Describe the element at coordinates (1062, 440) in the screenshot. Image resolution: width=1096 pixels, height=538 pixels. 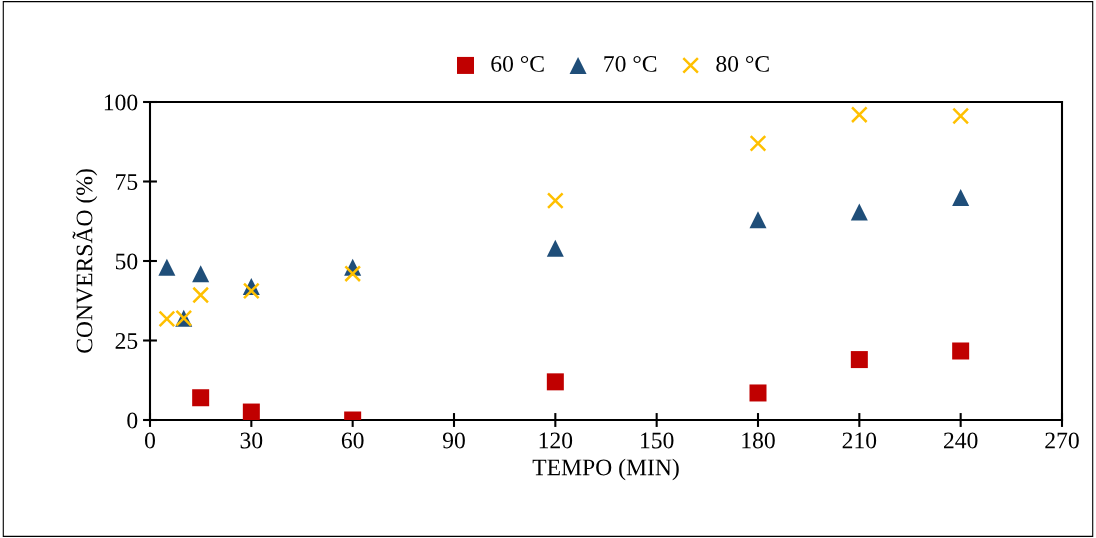
I see `x-tick-label: 270` at that location.